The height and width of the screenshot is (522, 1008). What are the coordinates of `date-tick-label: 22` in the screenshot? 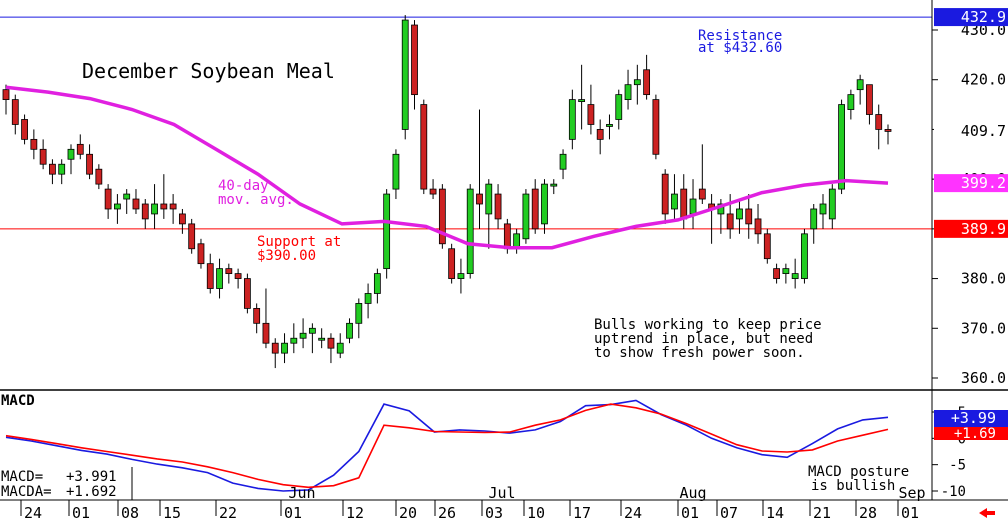 It's located at (228, 513).